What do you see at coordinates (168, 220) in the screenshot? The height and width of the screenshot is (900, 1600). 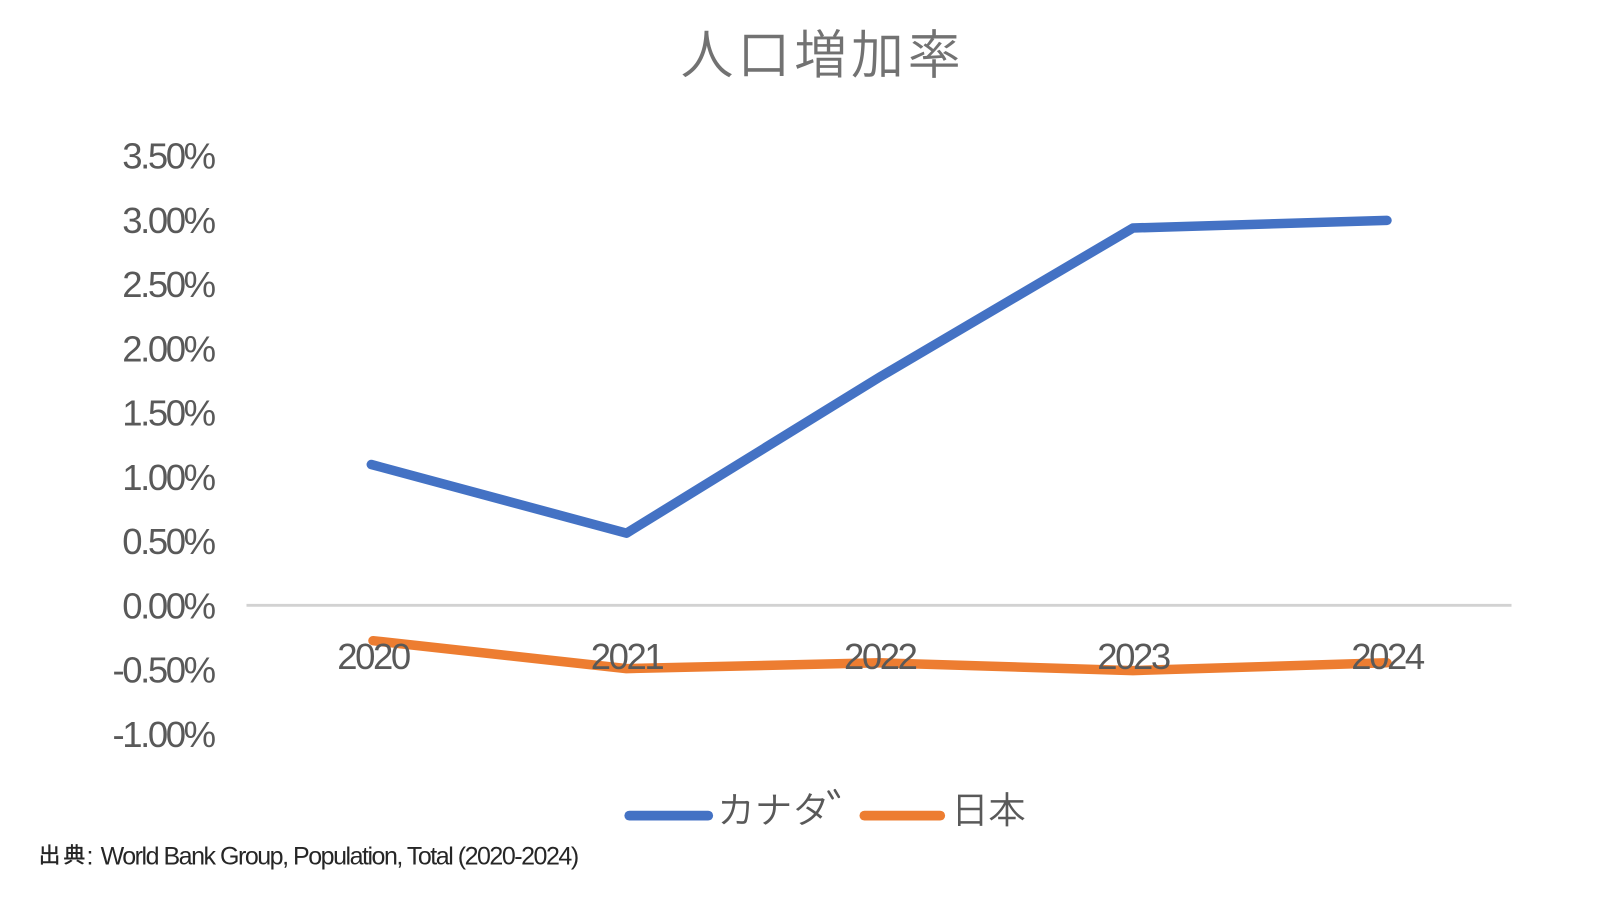 I see `svg-text: 3.00%` at bounding box center [168, 220].